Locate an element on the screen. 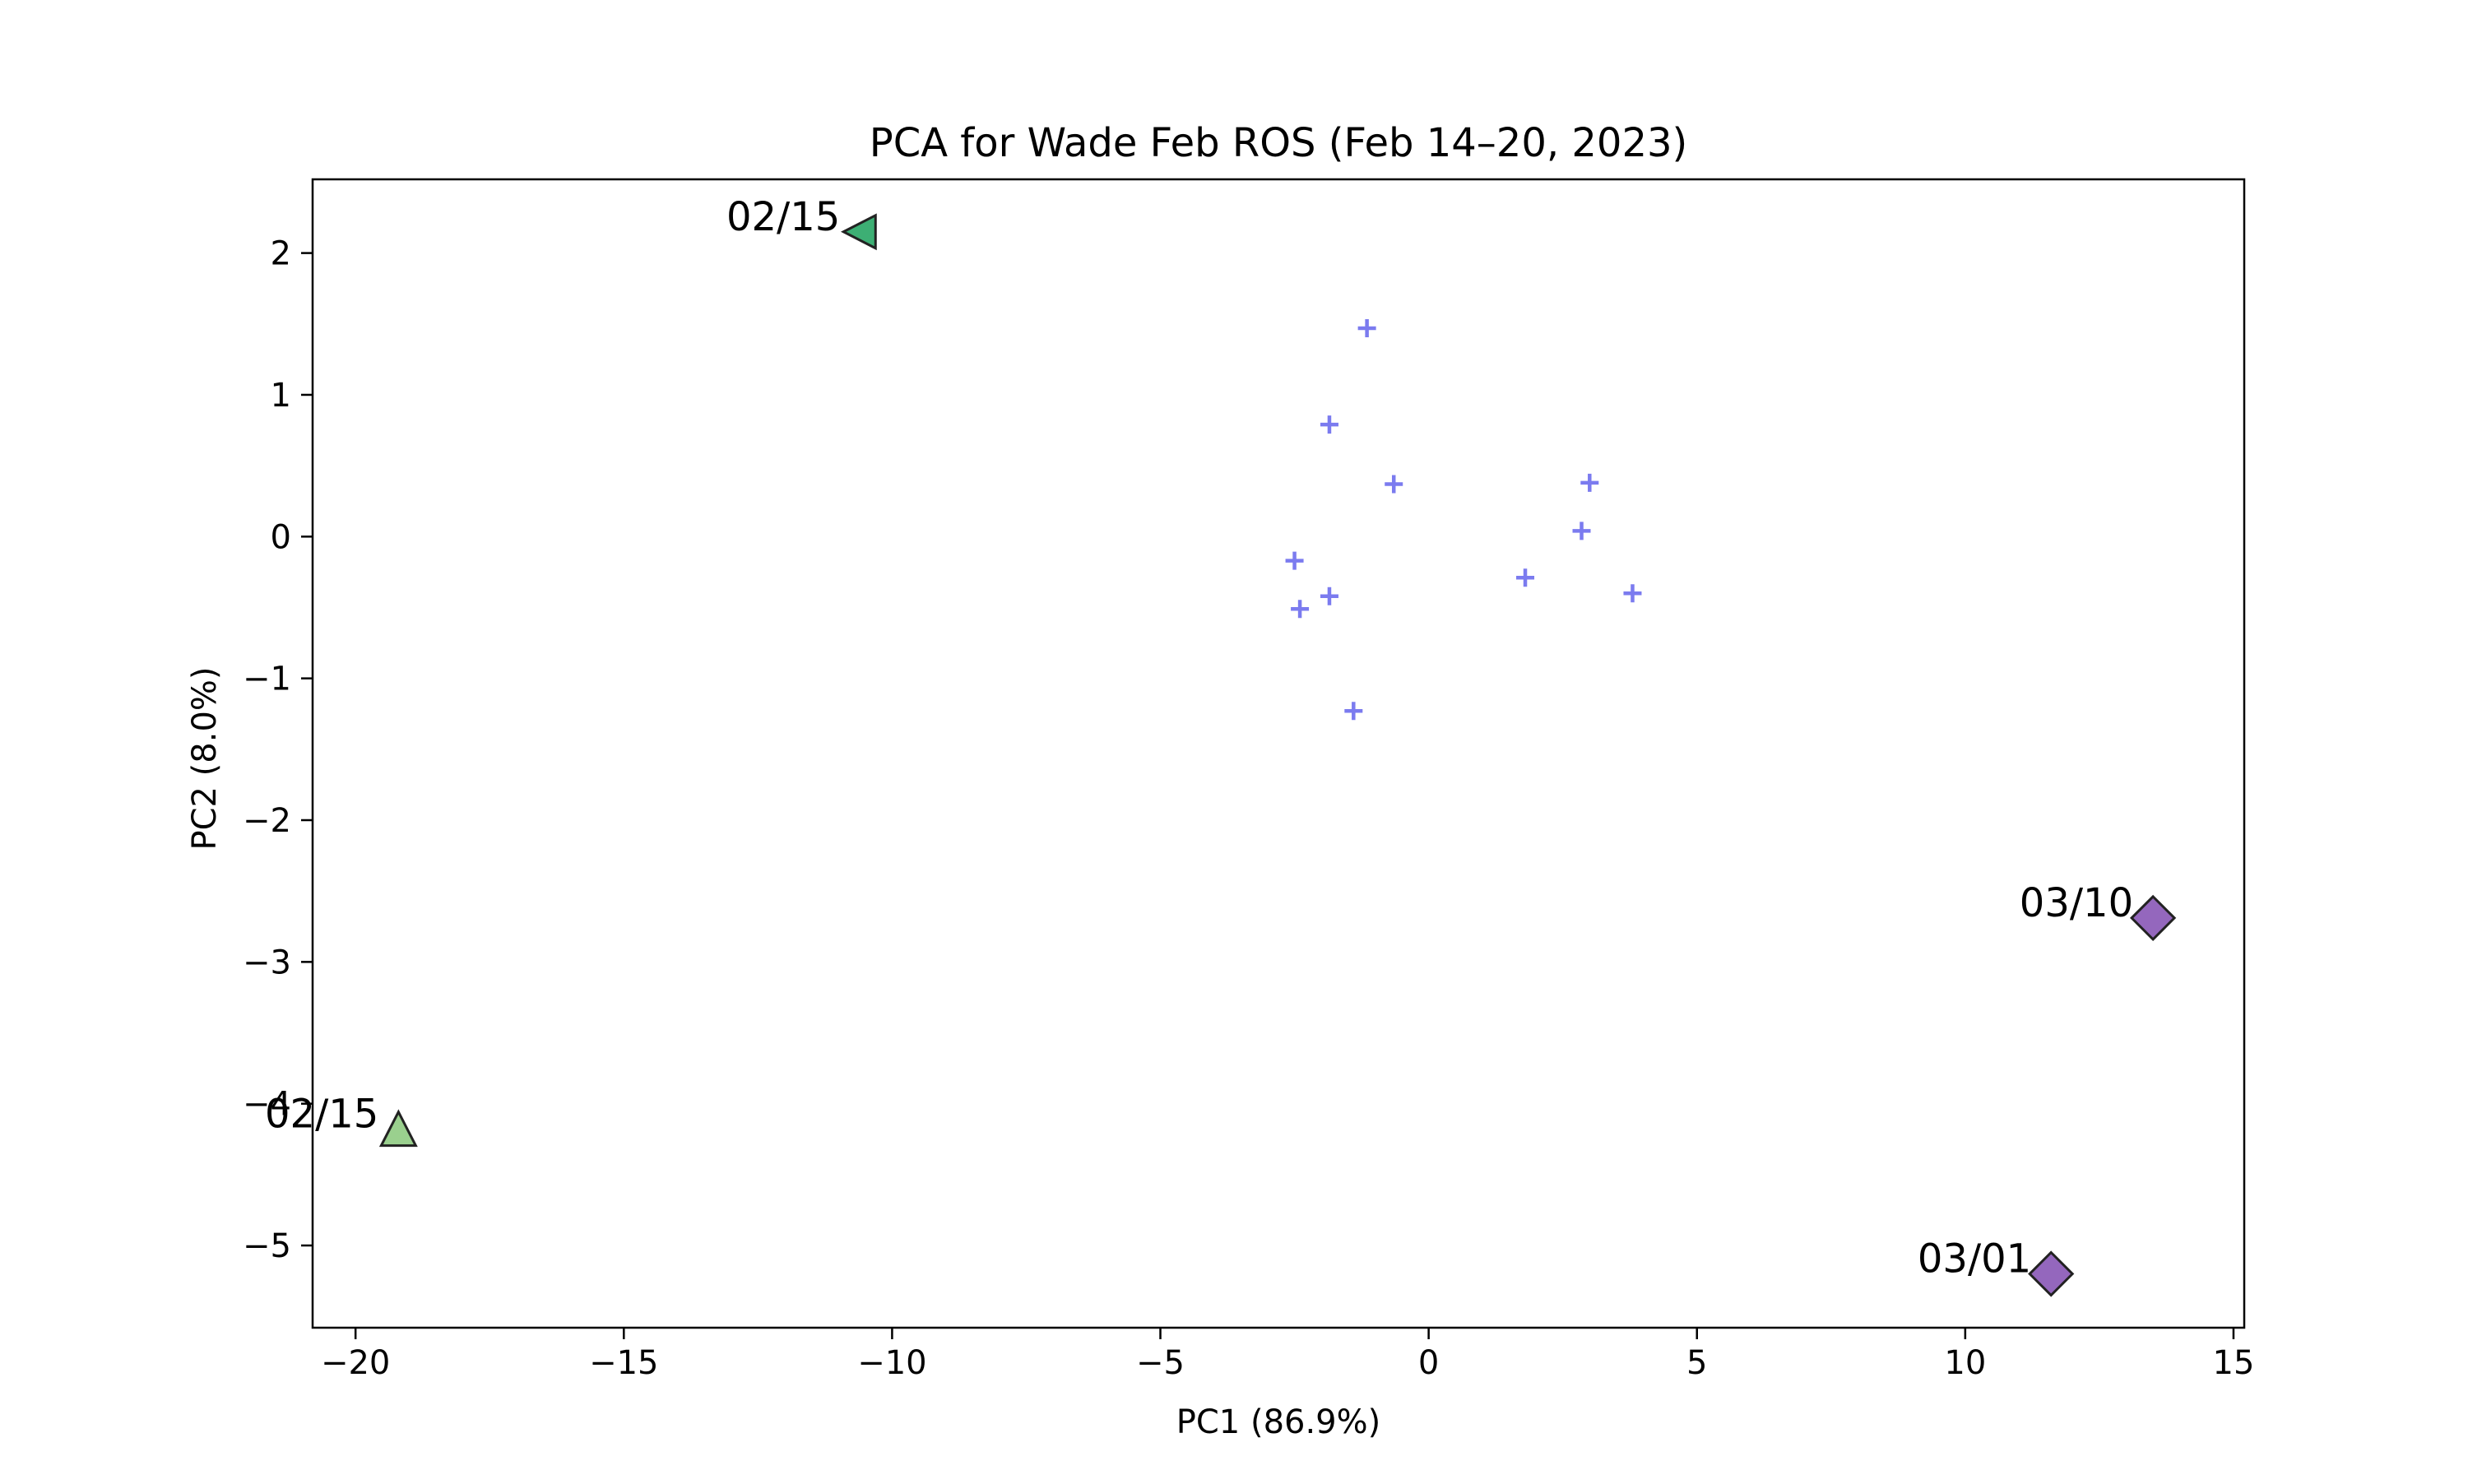 The image size is (2468, 1484). y-tick-label: −1 is located at coordinates (267, 679).